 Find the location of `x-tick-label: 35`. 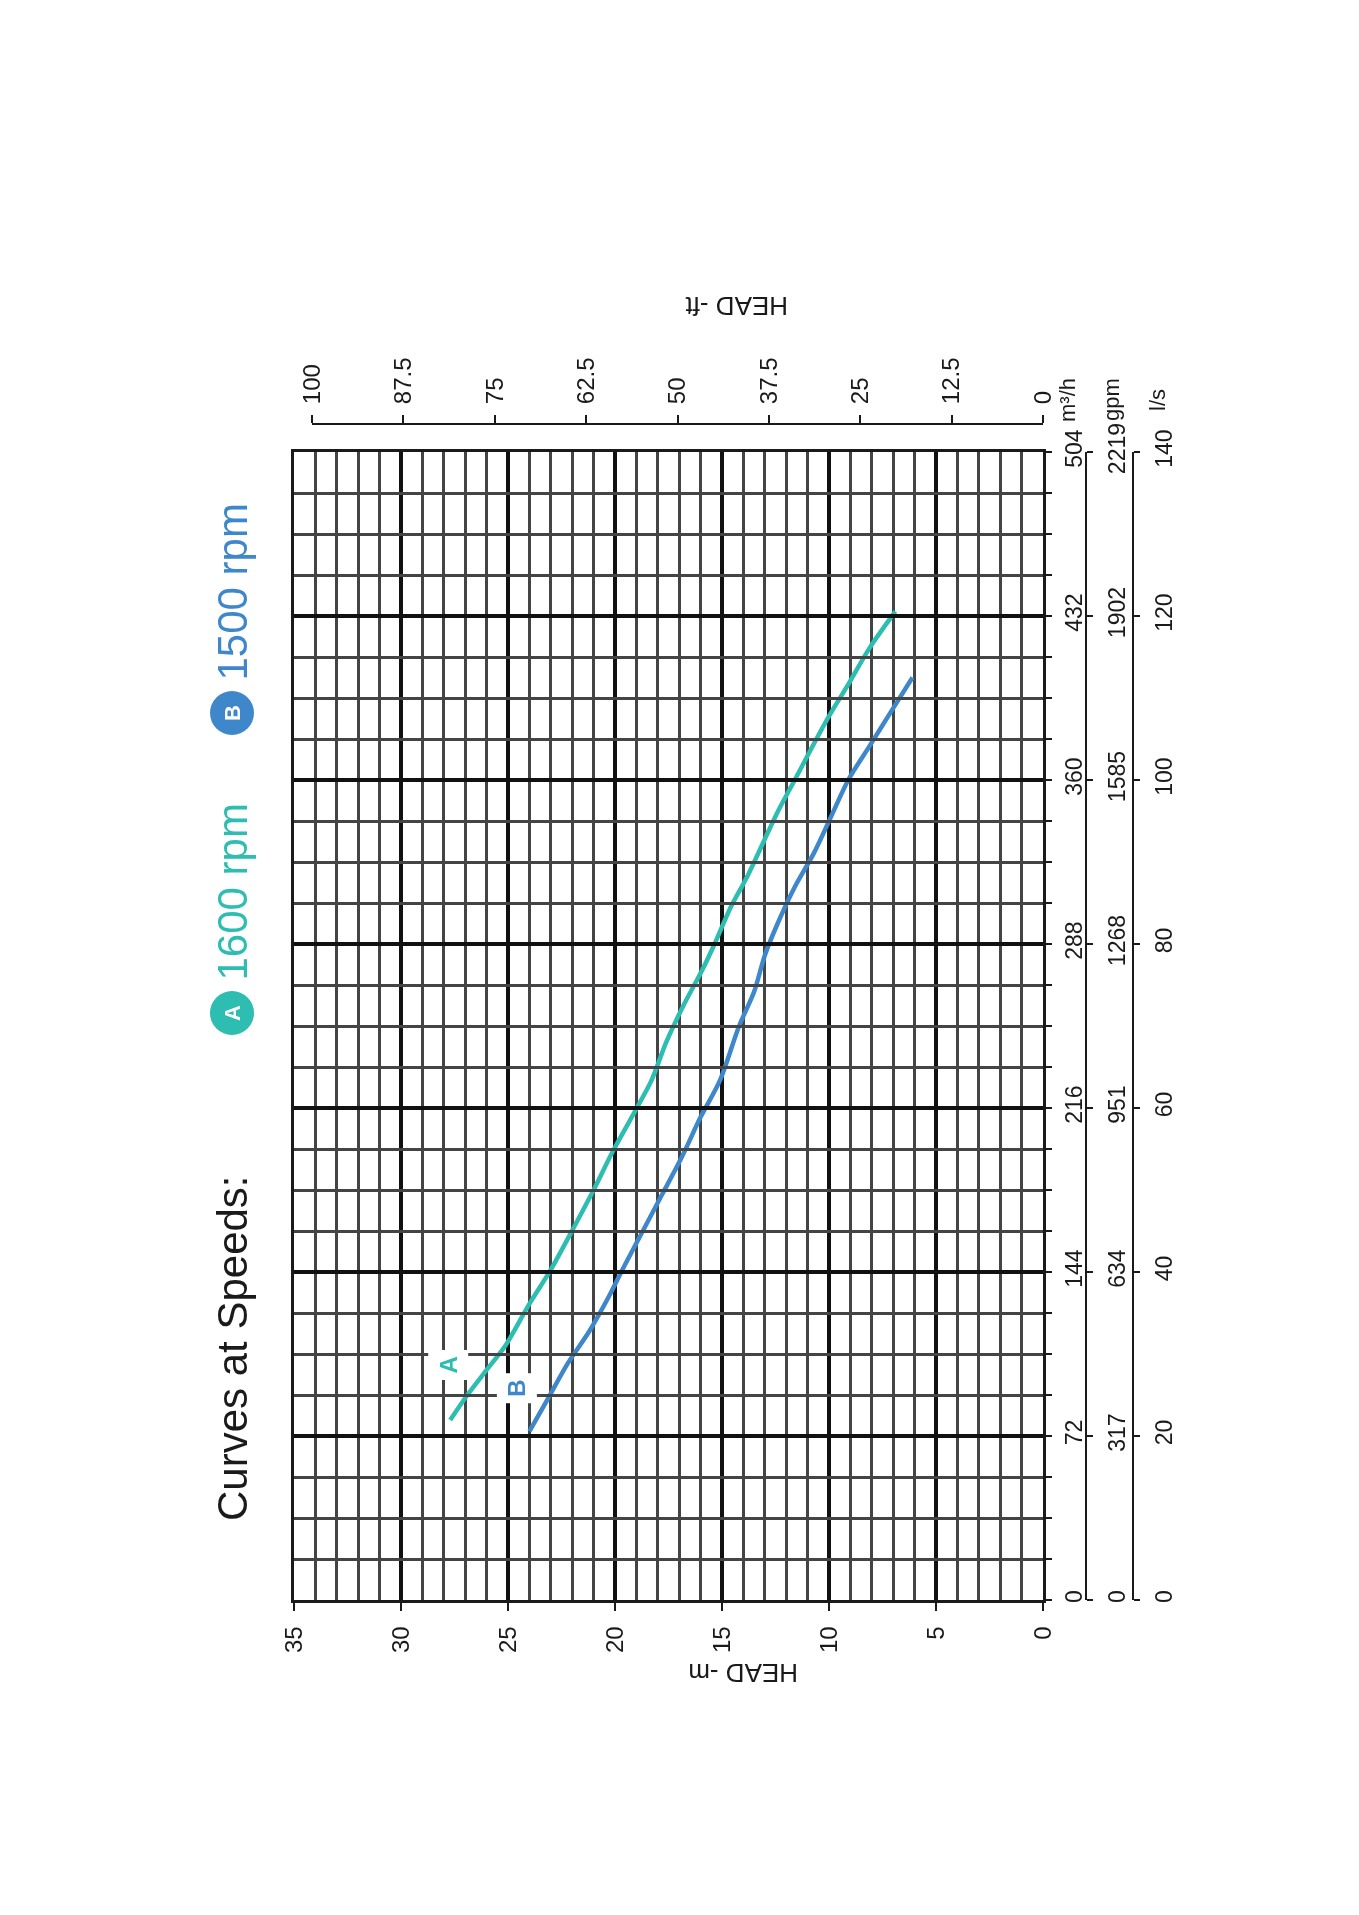

x-tick-label: 35 is located at coordinates (293, 1640).